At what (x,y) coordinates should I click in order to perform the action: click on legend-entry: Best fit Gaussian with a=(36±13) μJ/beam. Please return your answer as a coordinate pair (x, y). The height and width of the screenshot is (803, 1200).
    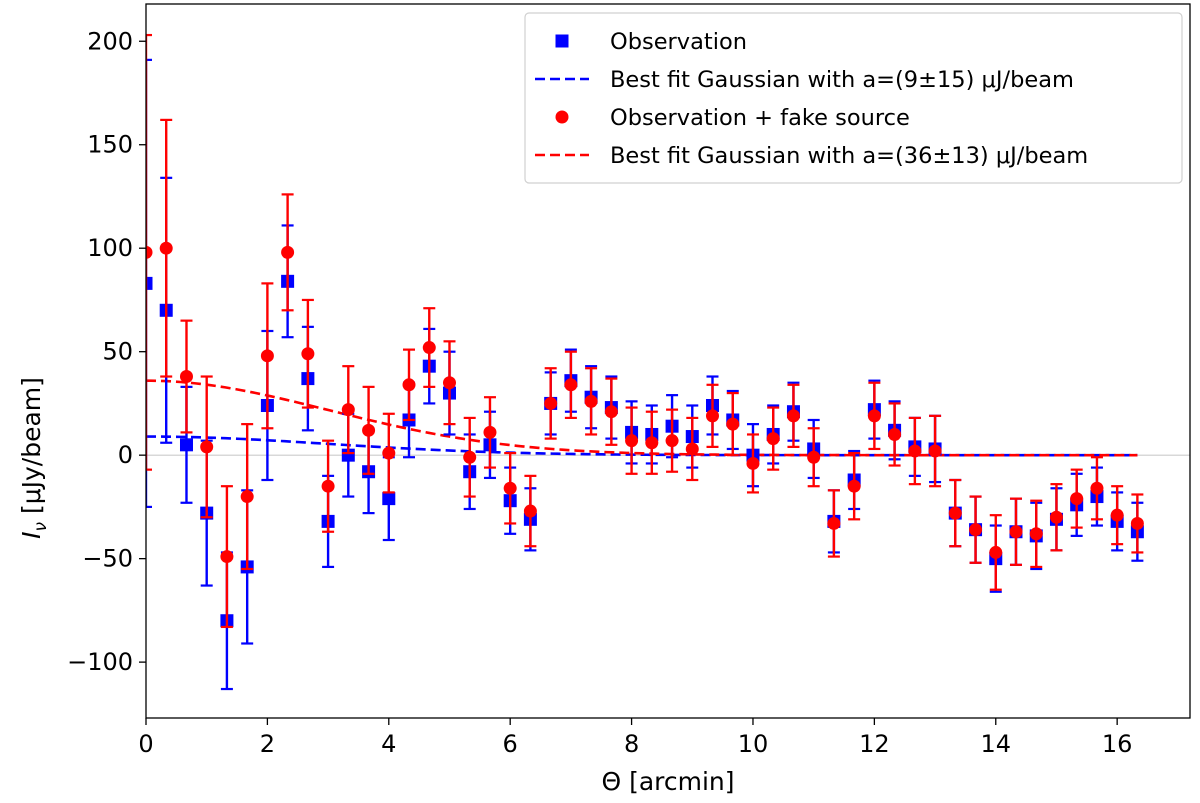
    Looking at the image, I should click on (811, 156).